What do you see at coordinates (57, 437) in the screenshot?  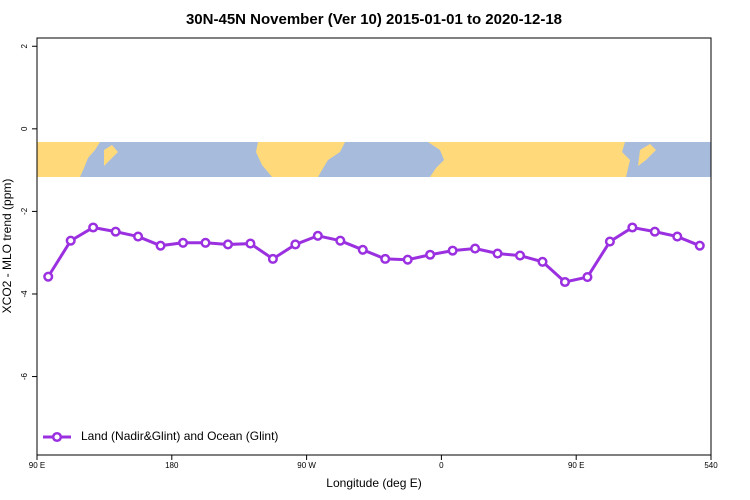 I see `legend-marker` at bounding box center [57, 437].